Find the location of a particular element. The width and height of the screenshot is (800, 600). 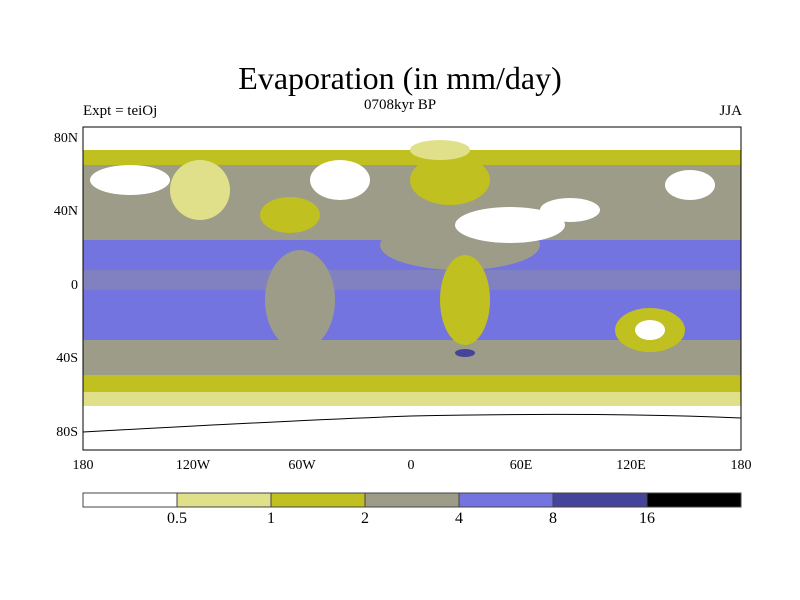

x-tick-label: 0 is located at coordinates (411, 465).